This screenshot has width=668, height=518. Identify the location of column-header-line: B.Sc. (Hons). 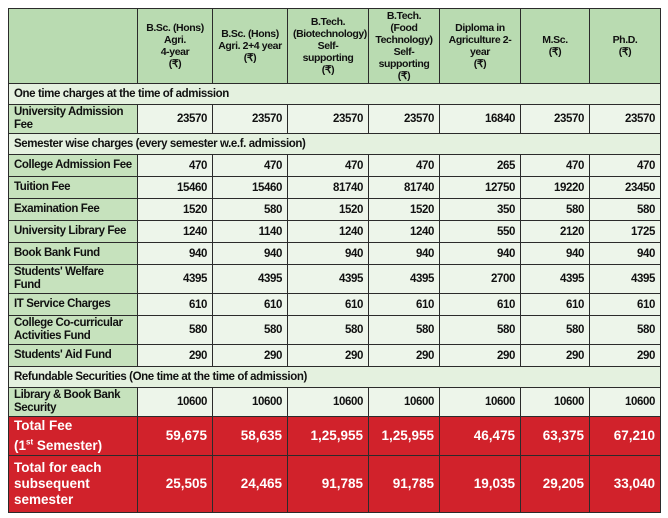
(250, 34).